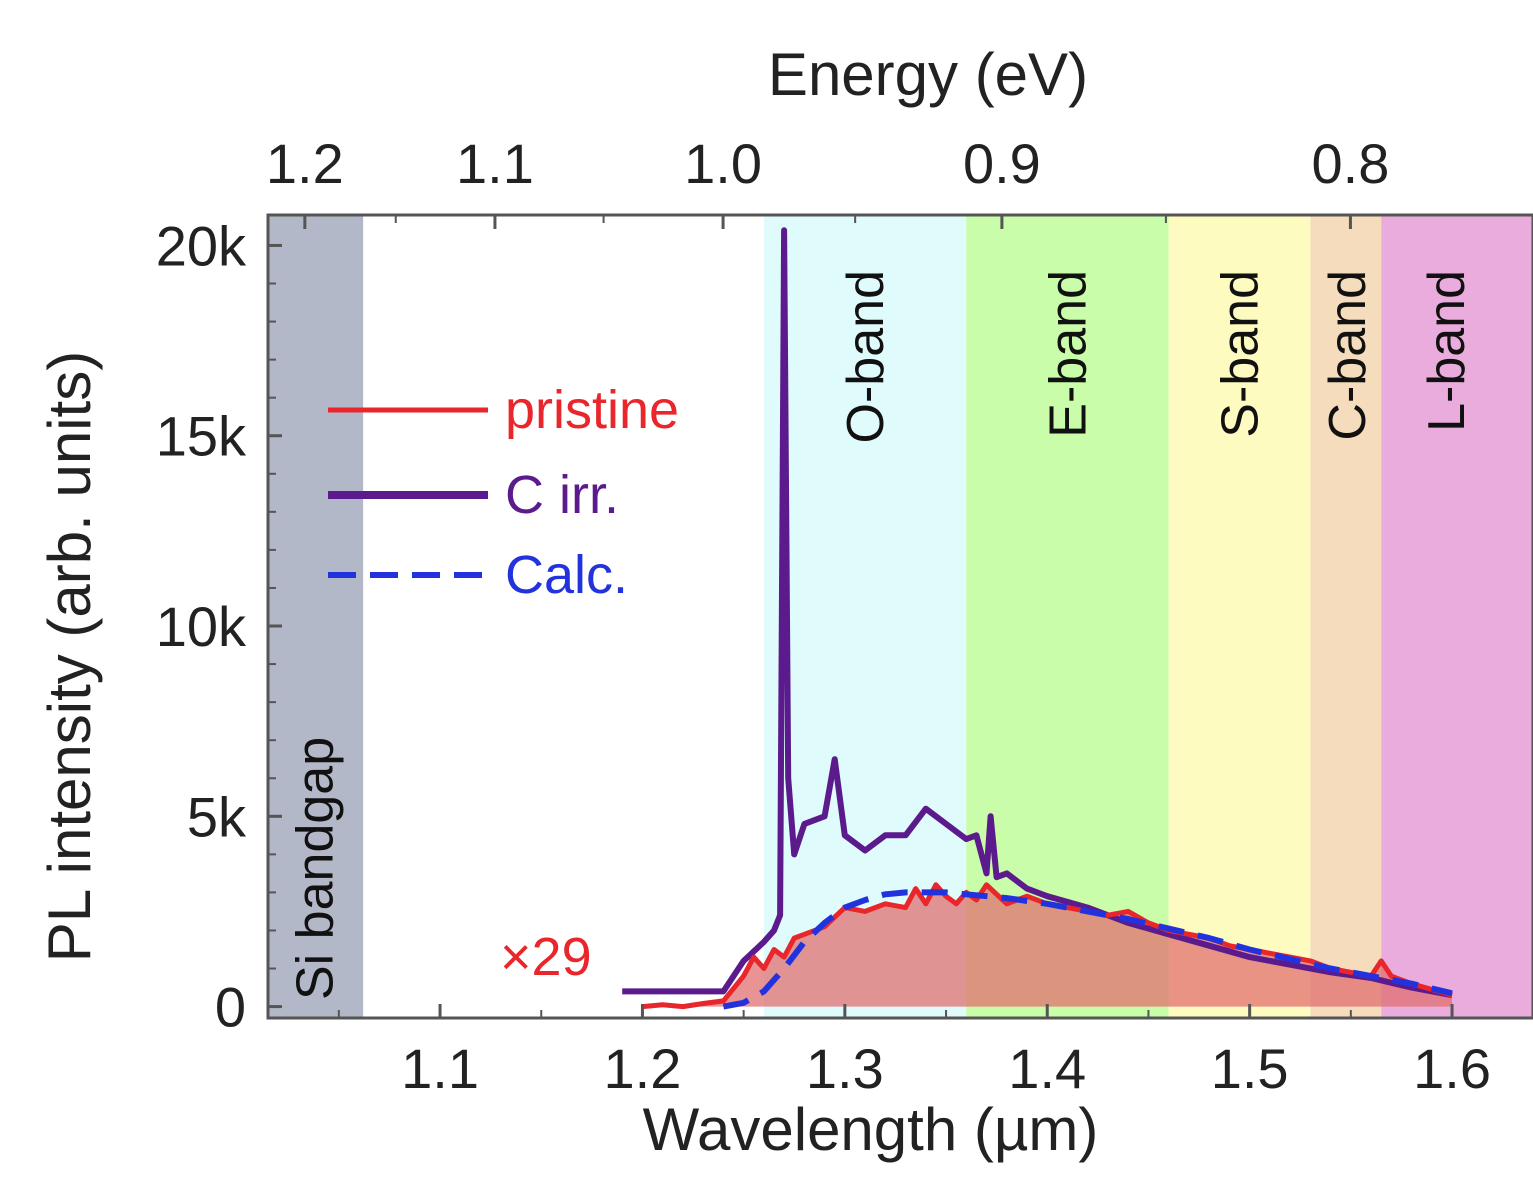 This screenshot has height=1188, width=1533. Describe the element at coordinates (643, 1068) in the screenshot. I see `x-tick-label: 1.2` at that location.